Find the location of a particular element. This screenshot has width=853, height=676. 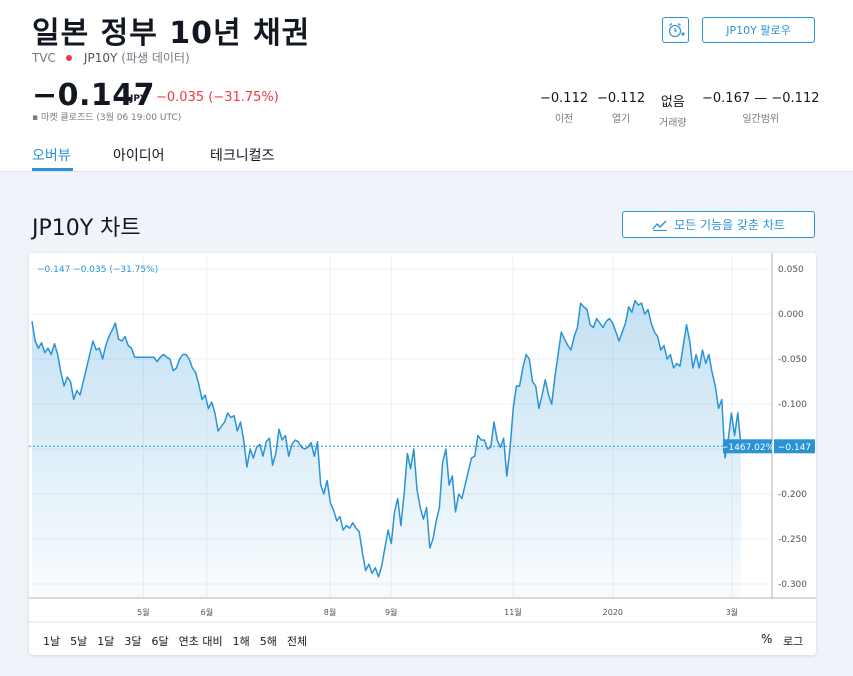

price-change: −0.035 (−31.75%) is located at coordinates (217, 97).